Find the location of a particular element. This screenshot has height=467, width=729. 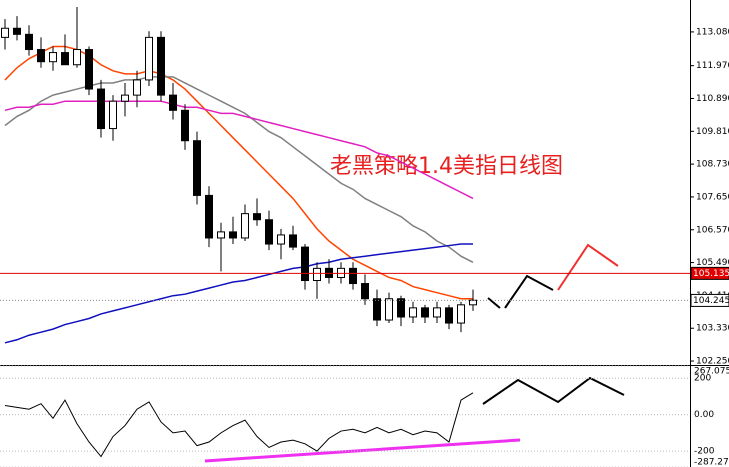

price-label: 104.245 is located at coordinates (711, 301).